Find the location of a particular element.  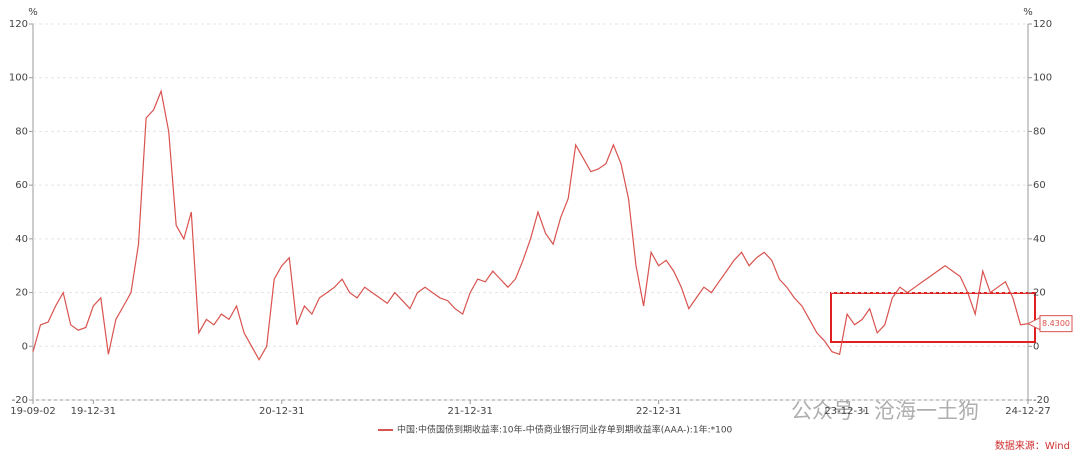

y-tick-label: 80 is located at coordinates (21, 131).